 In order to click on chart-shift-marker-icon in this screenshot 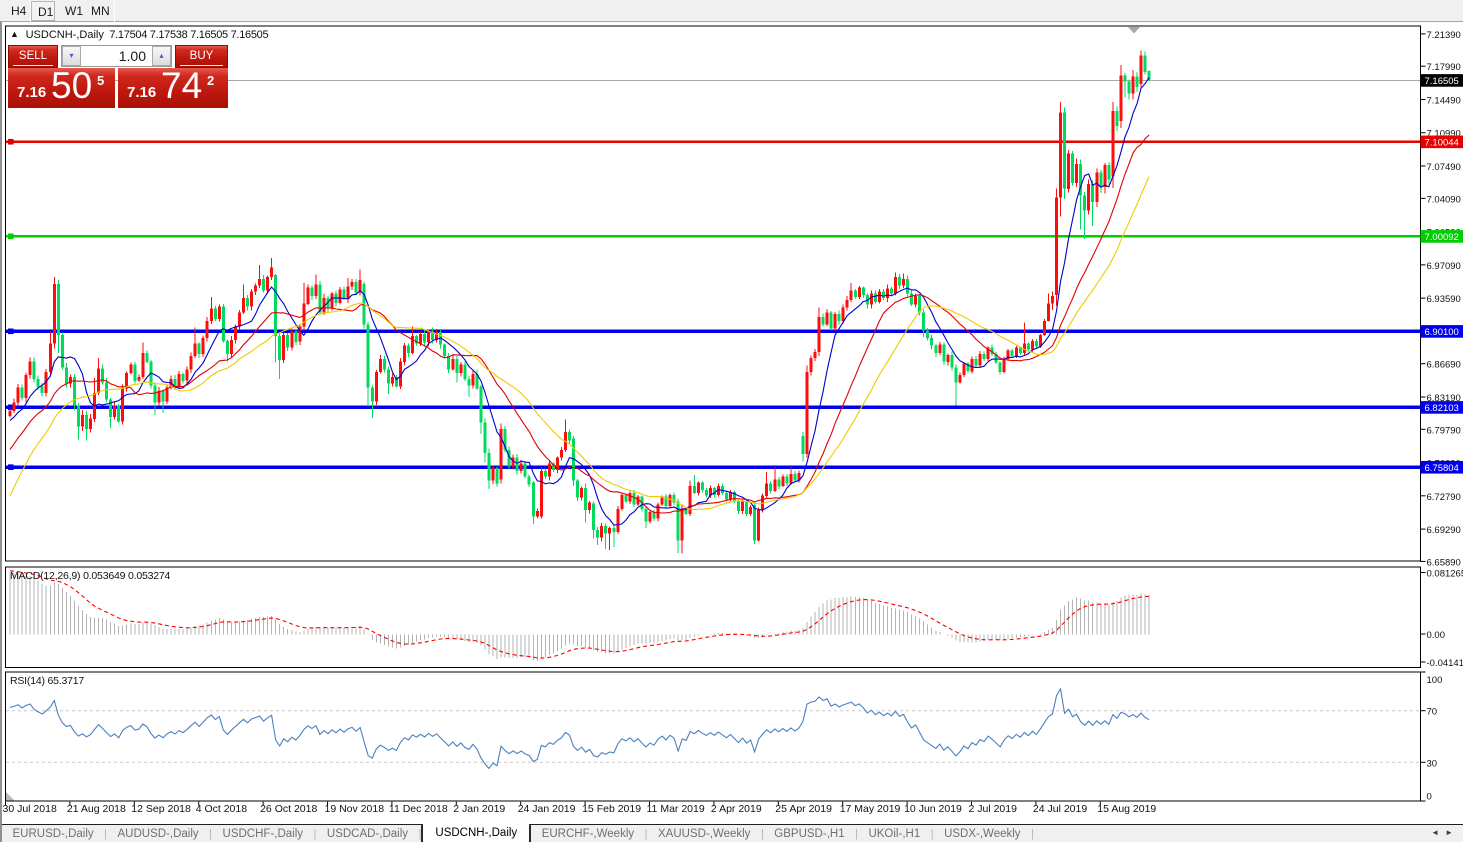, I will do `click(1134, 30)`.